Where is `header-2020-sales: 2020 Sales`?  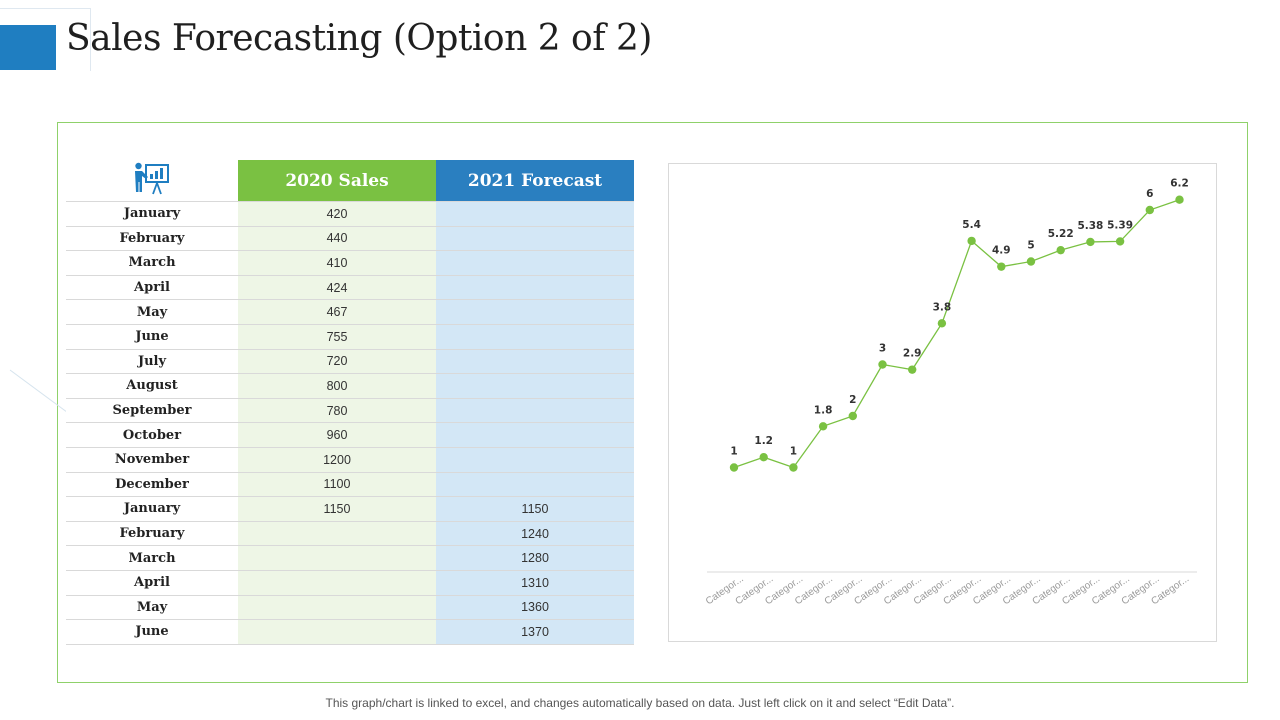 header-2020-sales: 2020 Sales is located at coordinates (337, 181).